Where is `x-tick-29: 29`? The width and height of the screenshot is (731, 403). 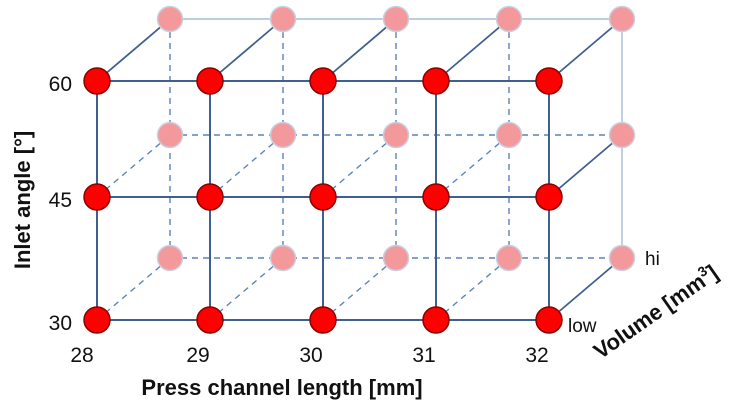
x-tick-29: 29 is located at coordinates (197, 355).